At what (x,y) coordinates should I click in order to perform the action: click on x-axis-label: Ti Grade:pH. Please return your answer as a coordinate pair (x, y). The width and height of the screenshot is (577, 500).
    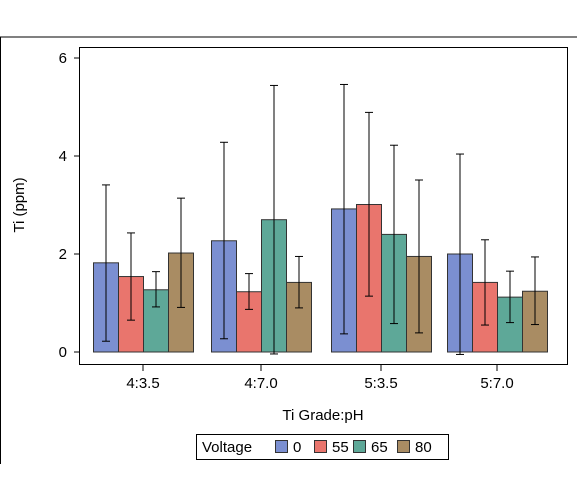
    Looking at the image, I should click on (322, 415).